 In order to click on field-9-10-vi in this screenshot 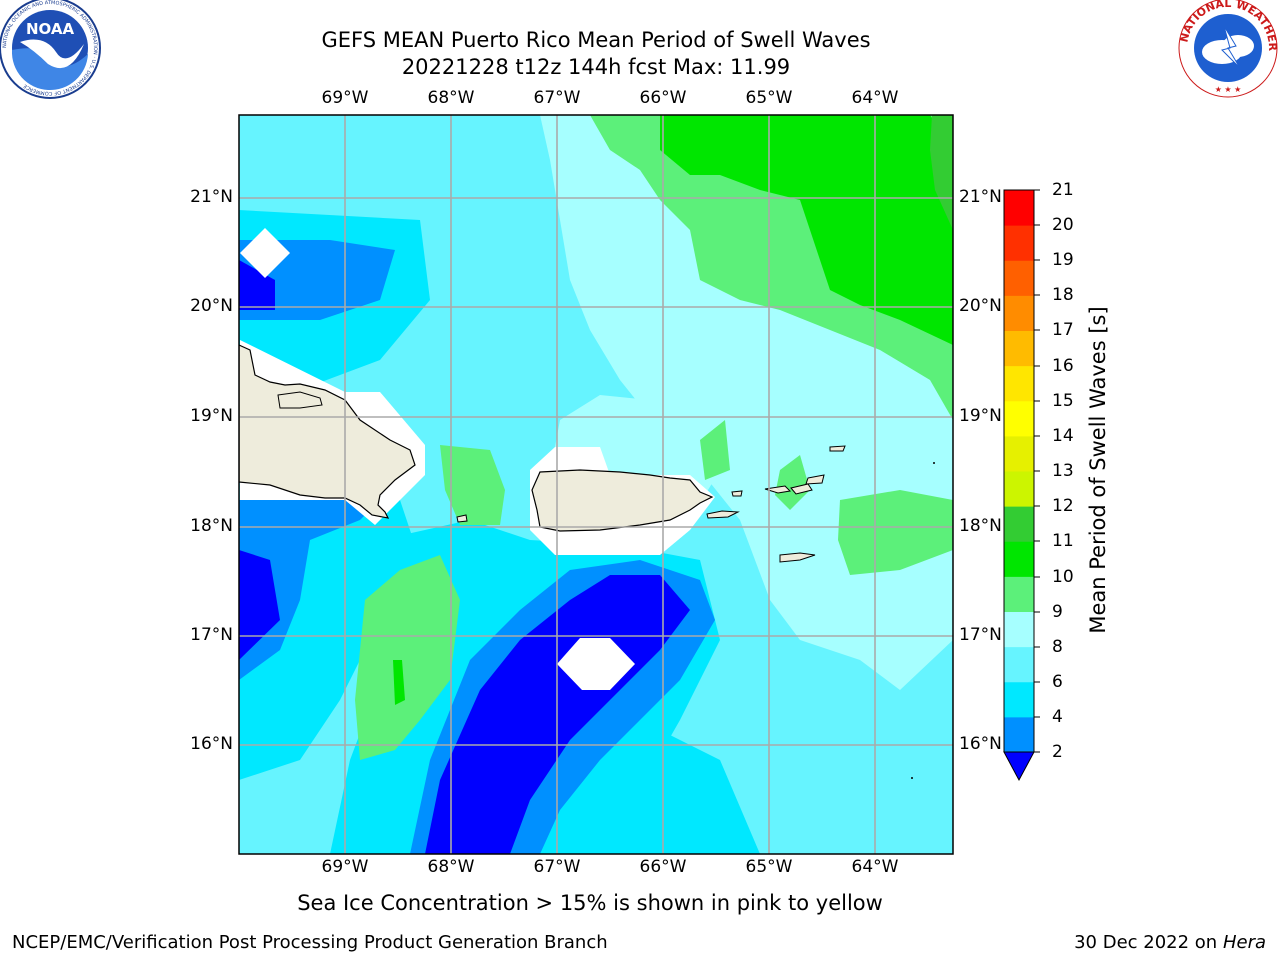, I will do `click(715, 450)`.